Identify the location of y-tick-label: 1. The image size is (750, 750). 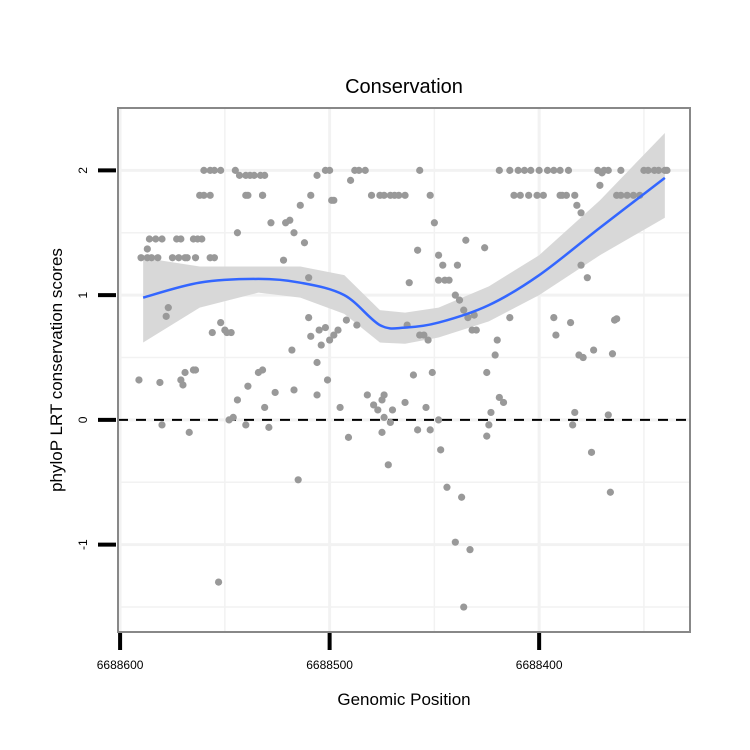
(83, 294).